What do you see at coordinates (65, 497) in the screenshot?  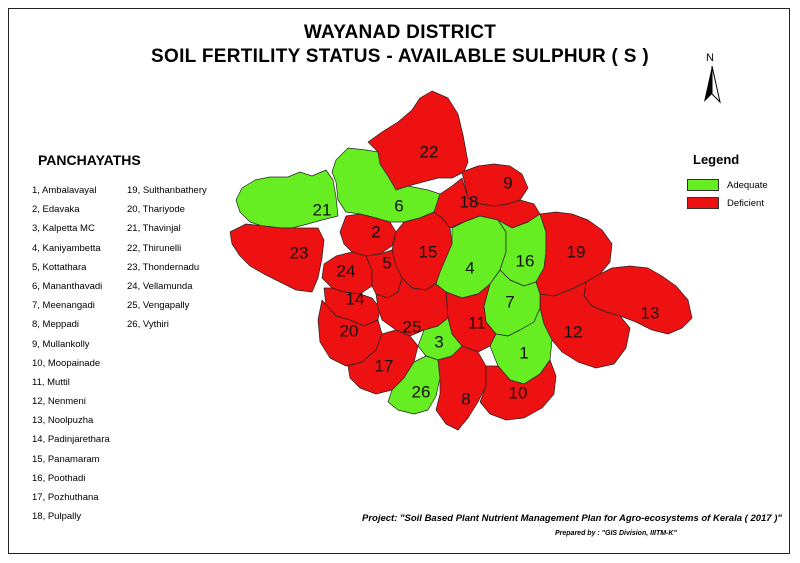 I see `panchayath-list-item: 17, Pozhuthana` at bounding box center [65, 497].